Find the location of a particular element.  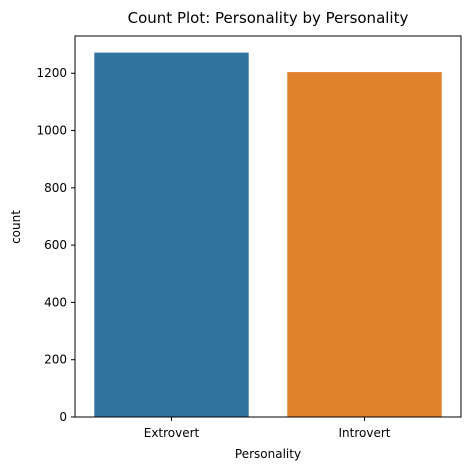

y-tick-label: 800 is located at coordinates (55, 188).